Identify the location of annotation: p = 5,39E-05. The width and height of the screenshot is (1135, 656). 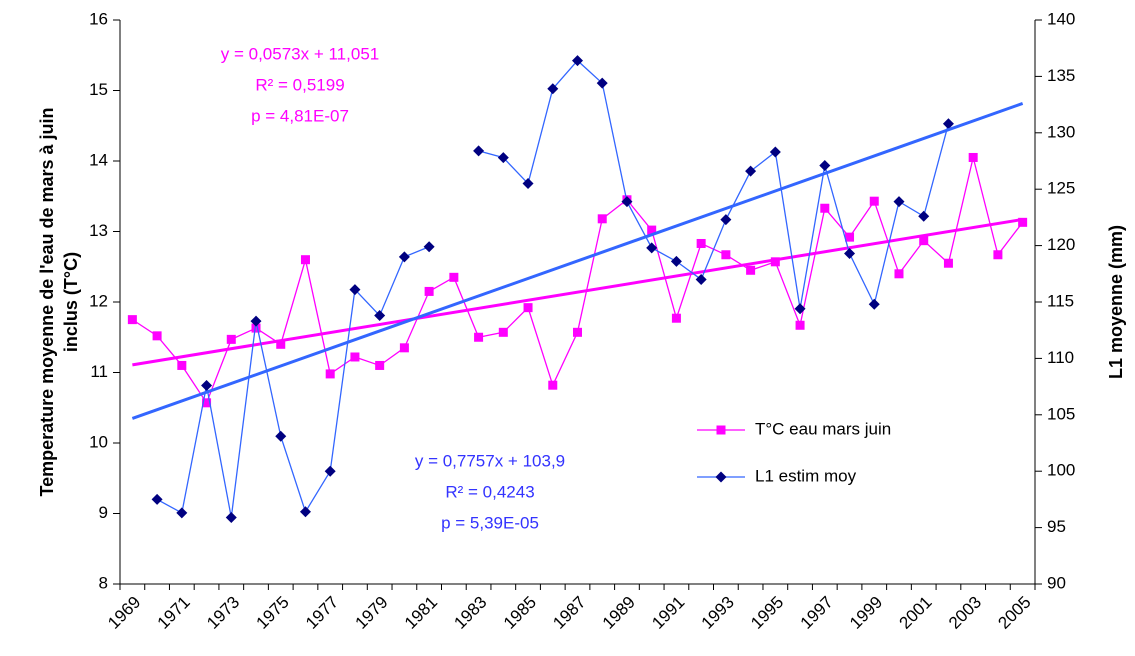
(490, 522).